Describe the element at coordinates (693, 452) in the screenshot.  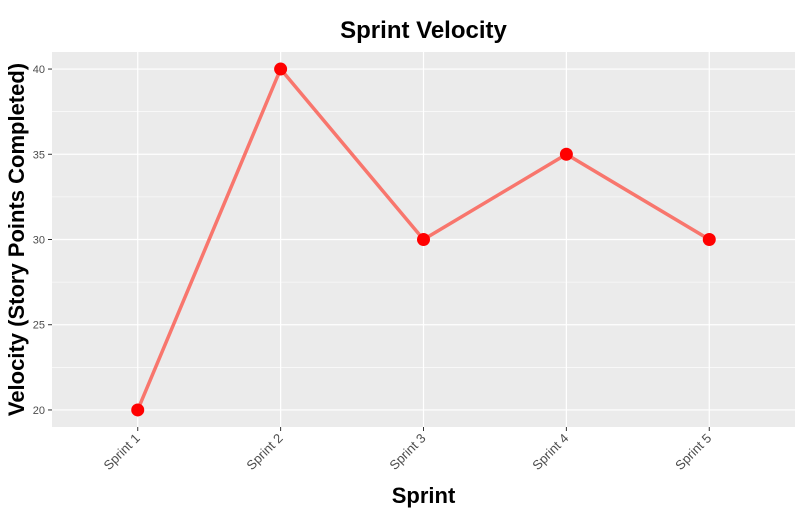
I see `x-tick-label: Sprint 5` at that location.